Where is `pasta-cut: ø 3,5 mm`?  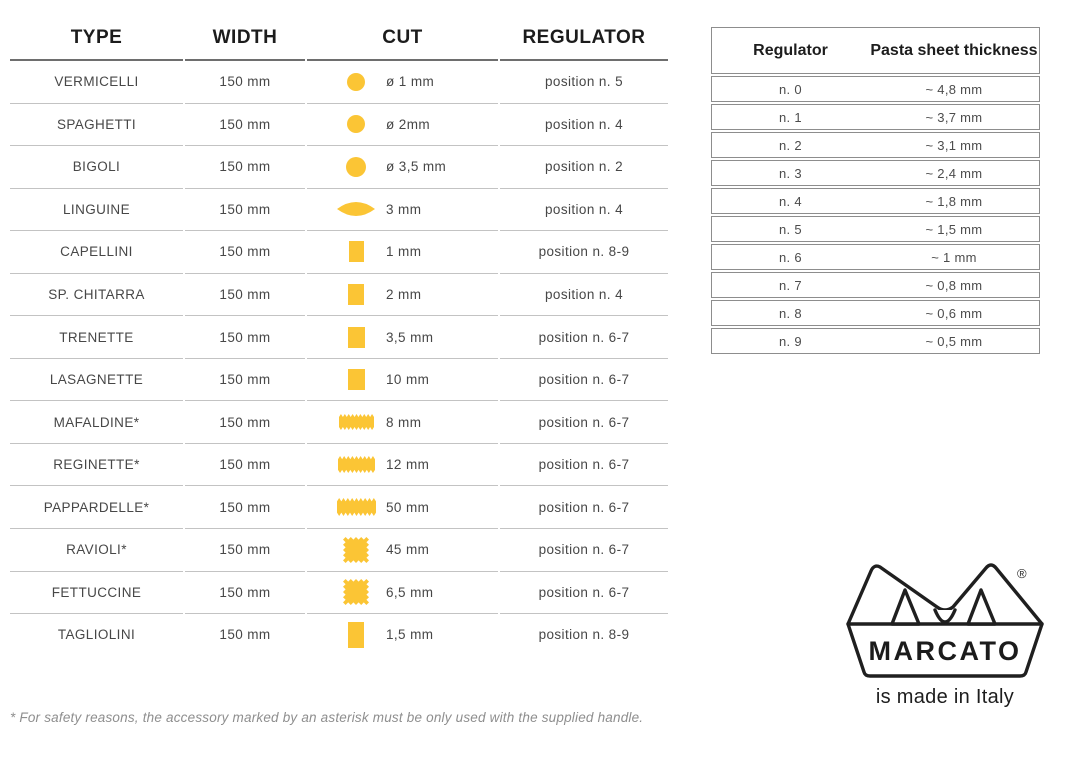 pasta-cut: ø 3,5 mm is located at coordinates (402, 167).